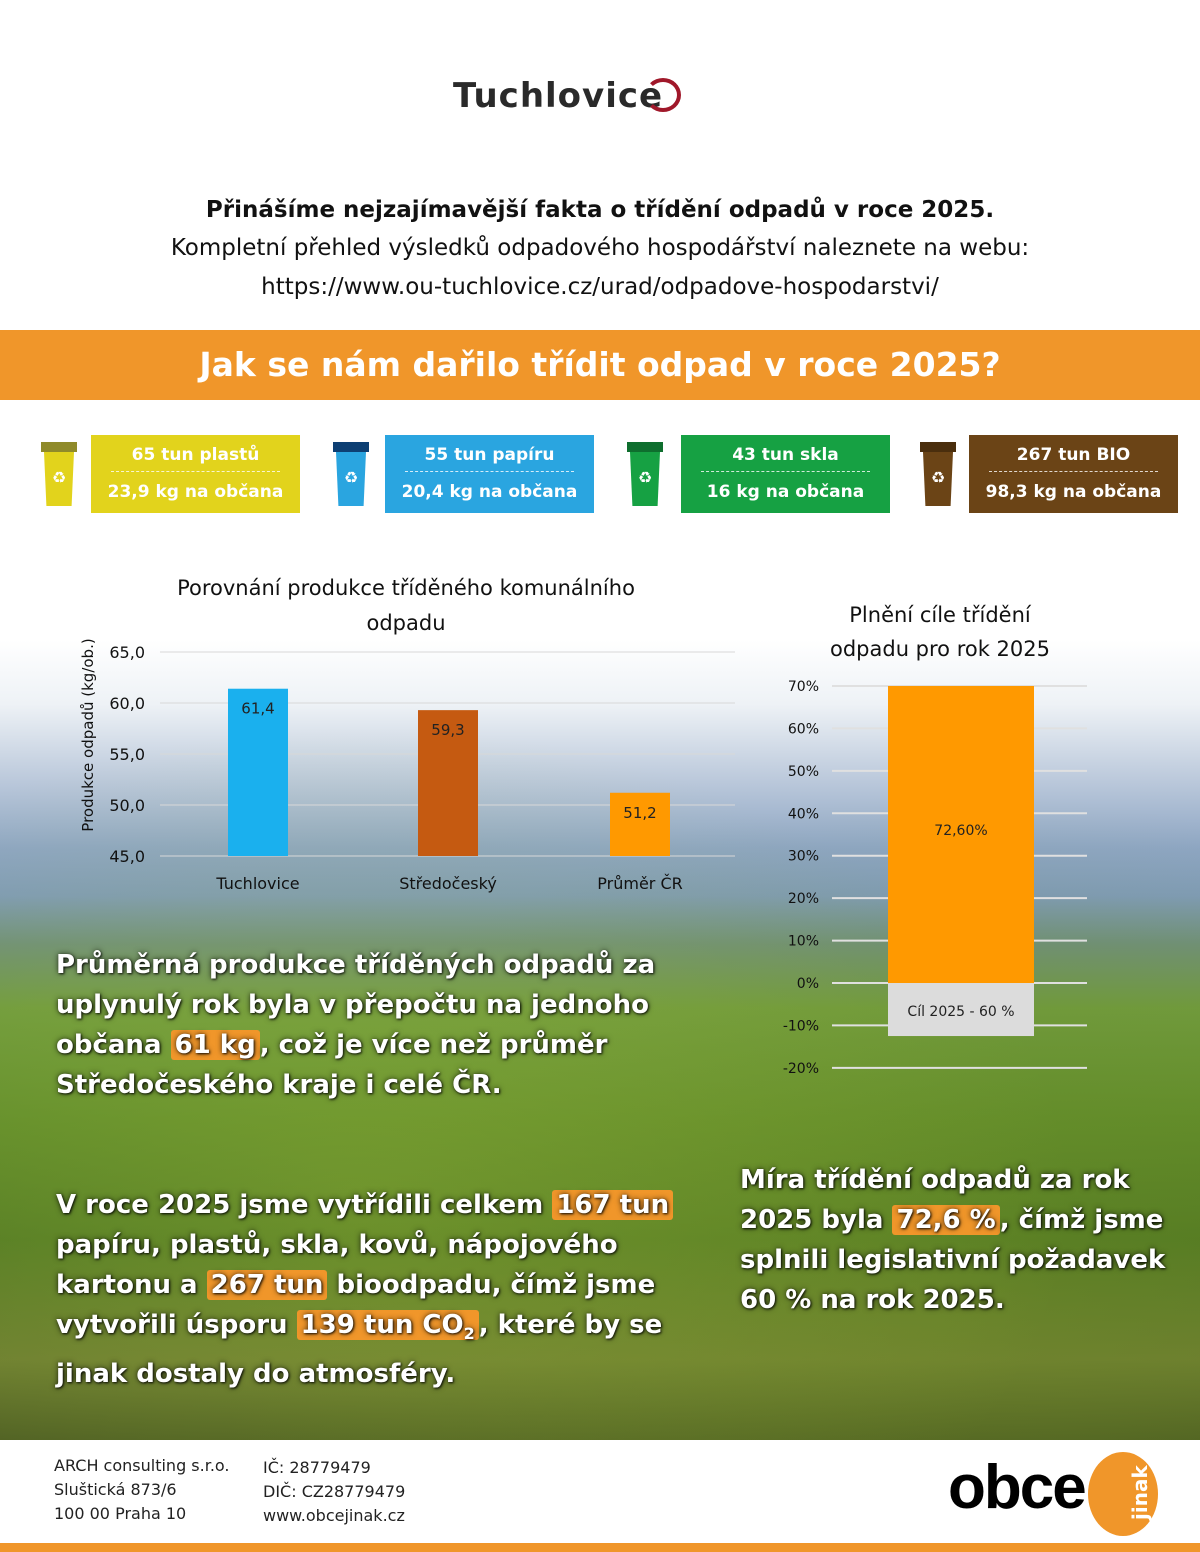  Describe the element at coordinates (960, 831) in the screenshot. I see `data-label: 72,60%` at that location.